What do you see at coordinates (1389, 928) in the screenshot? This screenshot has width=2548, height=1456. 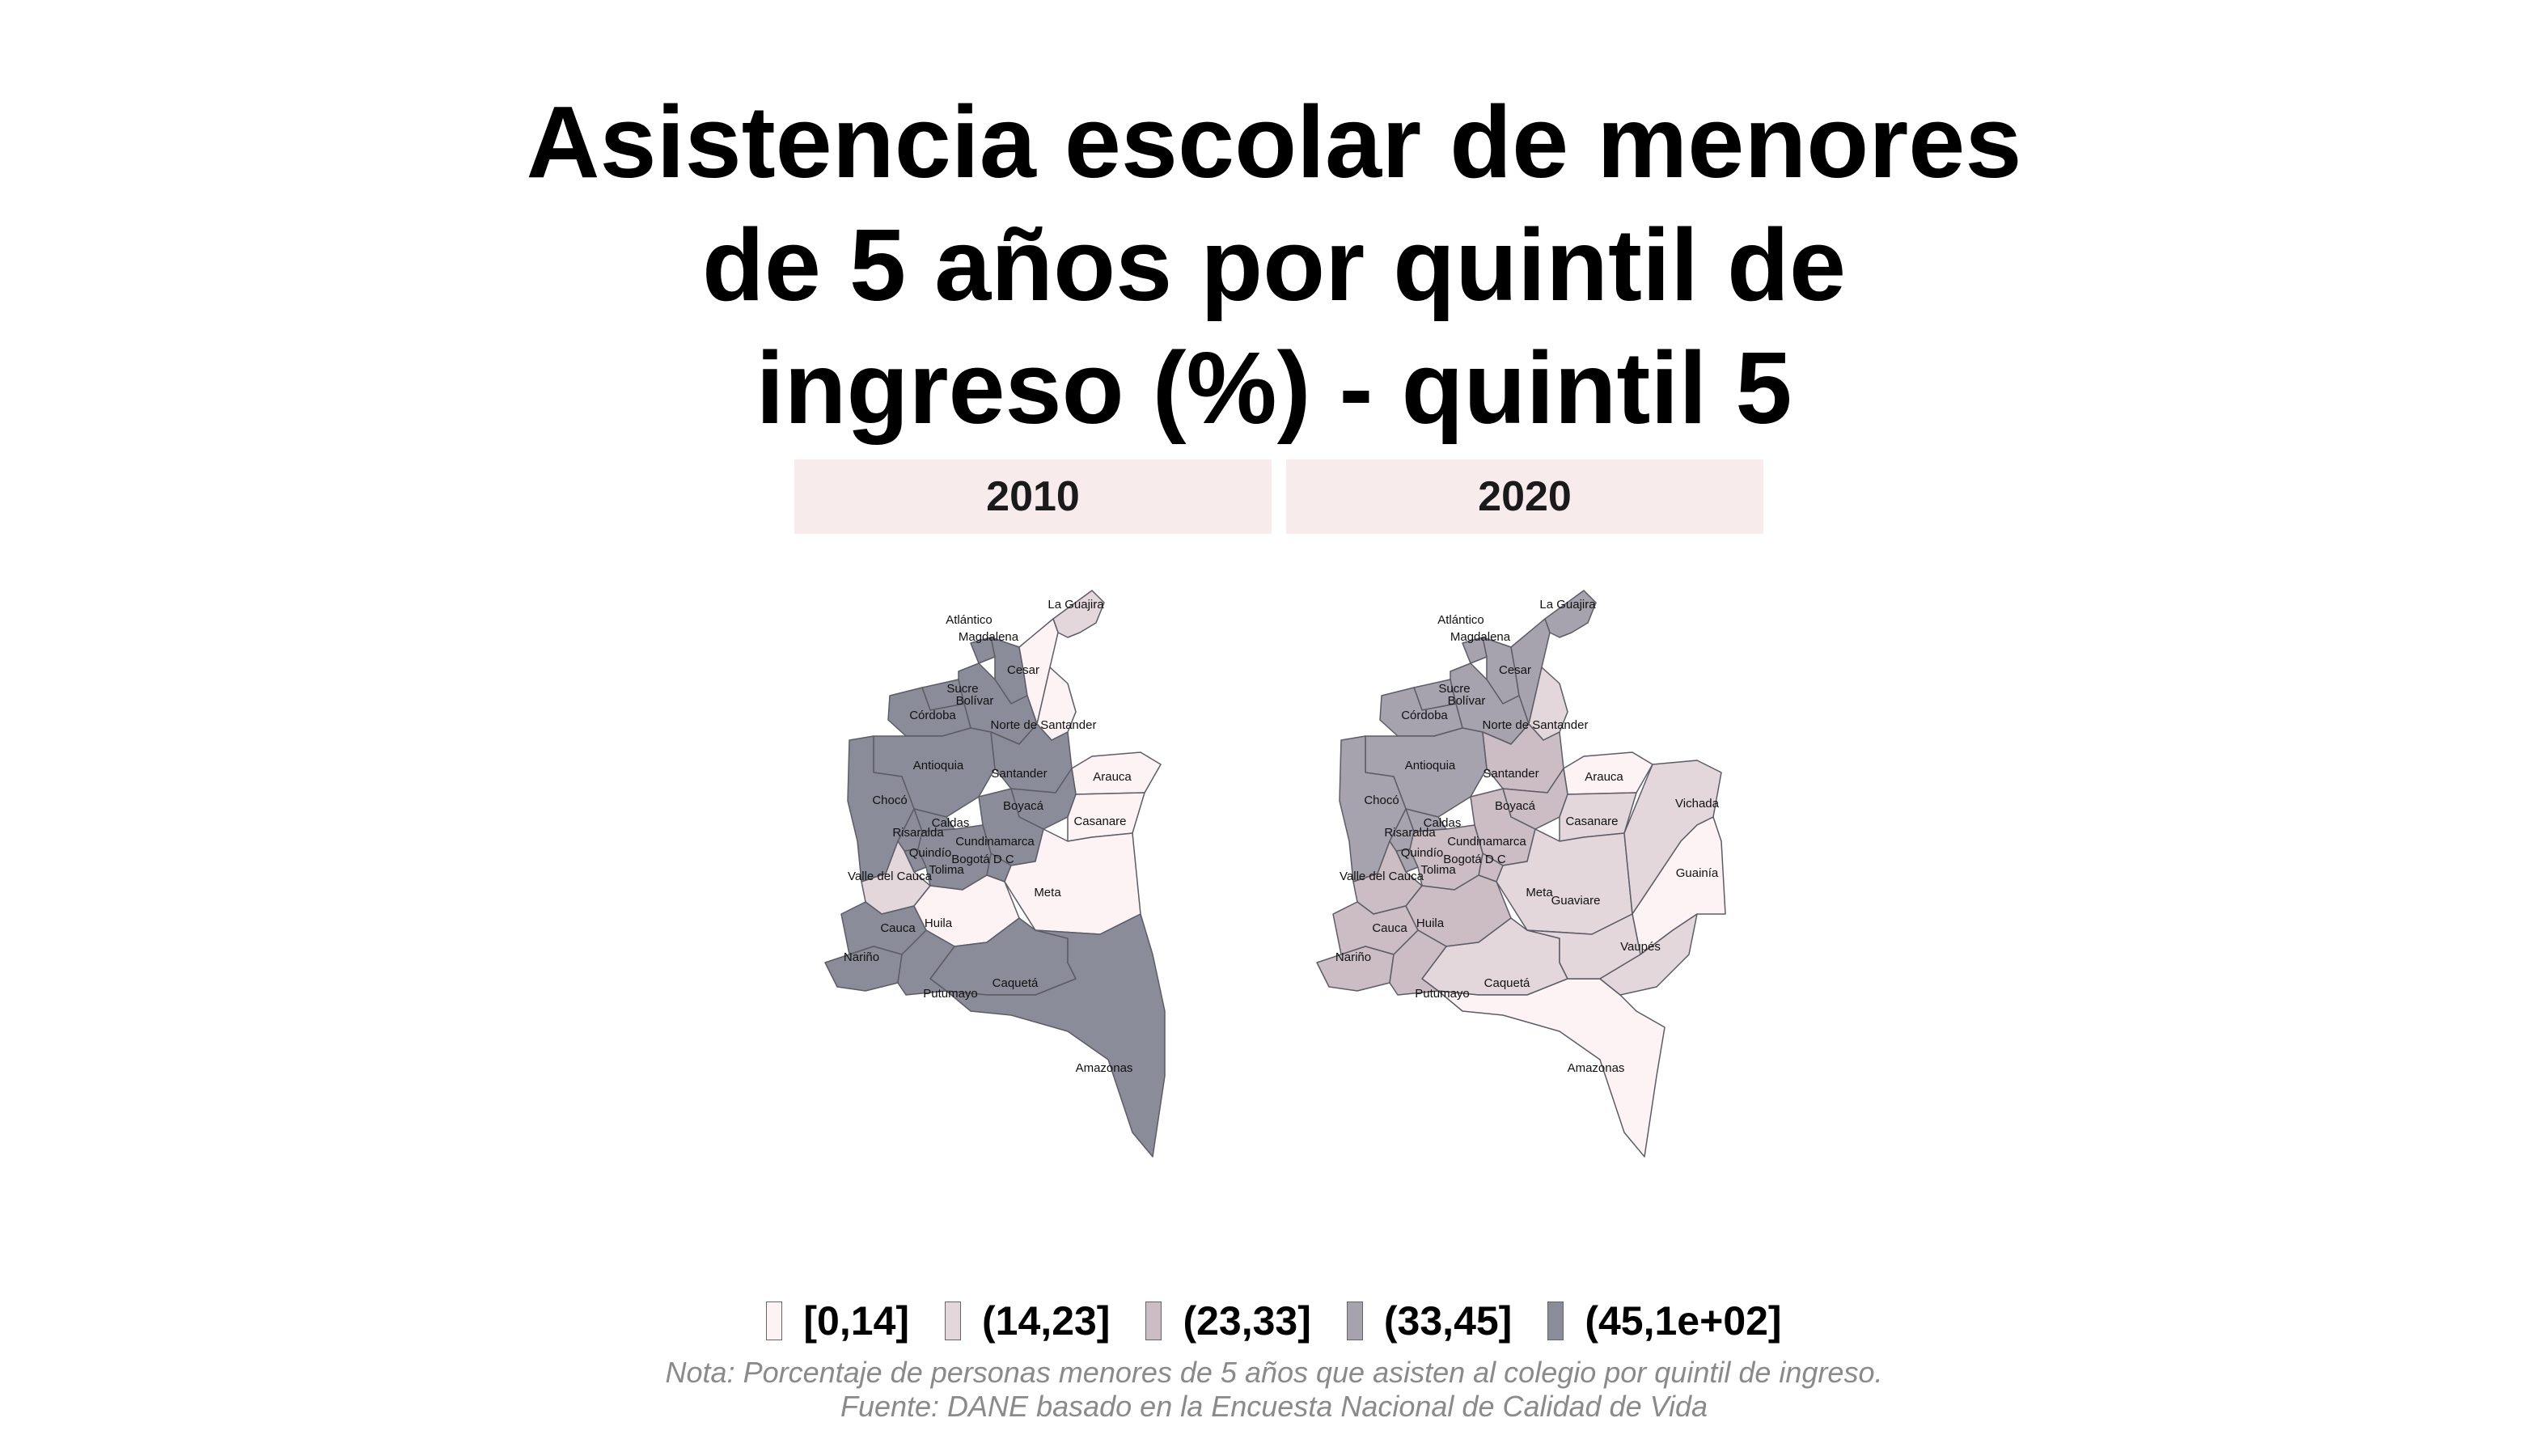 I see `region-label-cauca-2020: Cauca` at bounding box center [1389, 928].